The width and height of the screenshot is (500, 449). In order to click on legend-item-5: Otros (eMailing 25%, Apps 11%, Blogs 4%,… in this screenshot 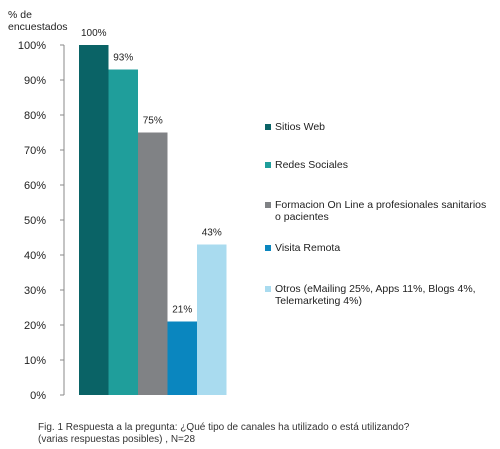, I will do `click(370, 295)`.